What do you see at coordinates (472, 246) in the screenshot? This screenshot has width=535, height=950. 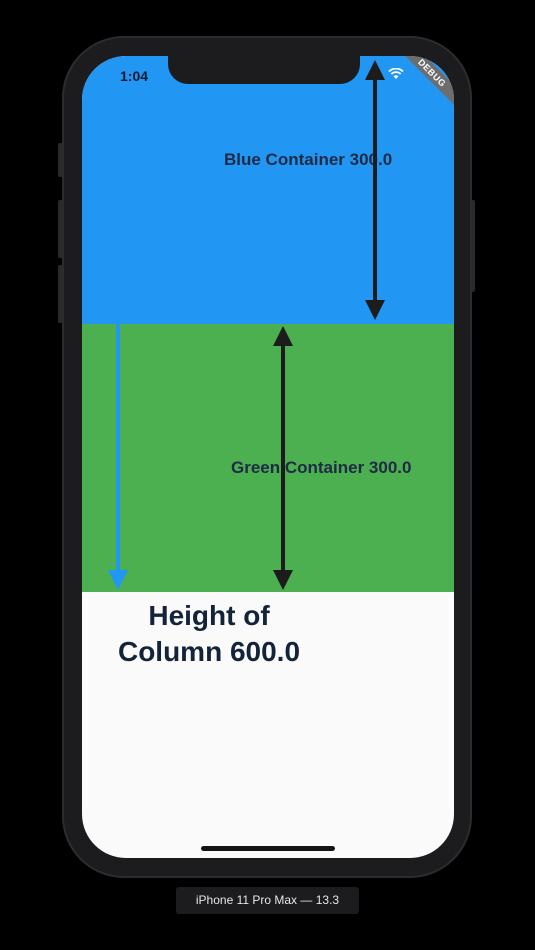 I see `power-button` at bounding box center [472, 246].